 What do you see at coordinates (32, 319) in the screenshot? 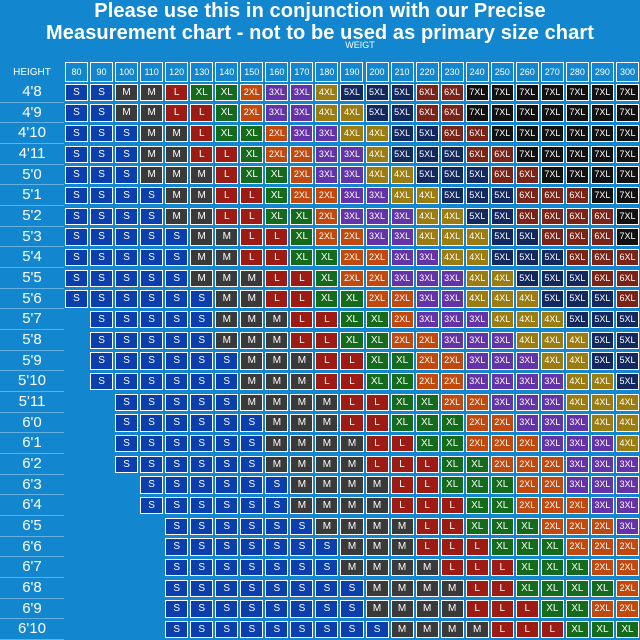
I see `height-label-cell: 5'7` at bounding box center [32, 319].